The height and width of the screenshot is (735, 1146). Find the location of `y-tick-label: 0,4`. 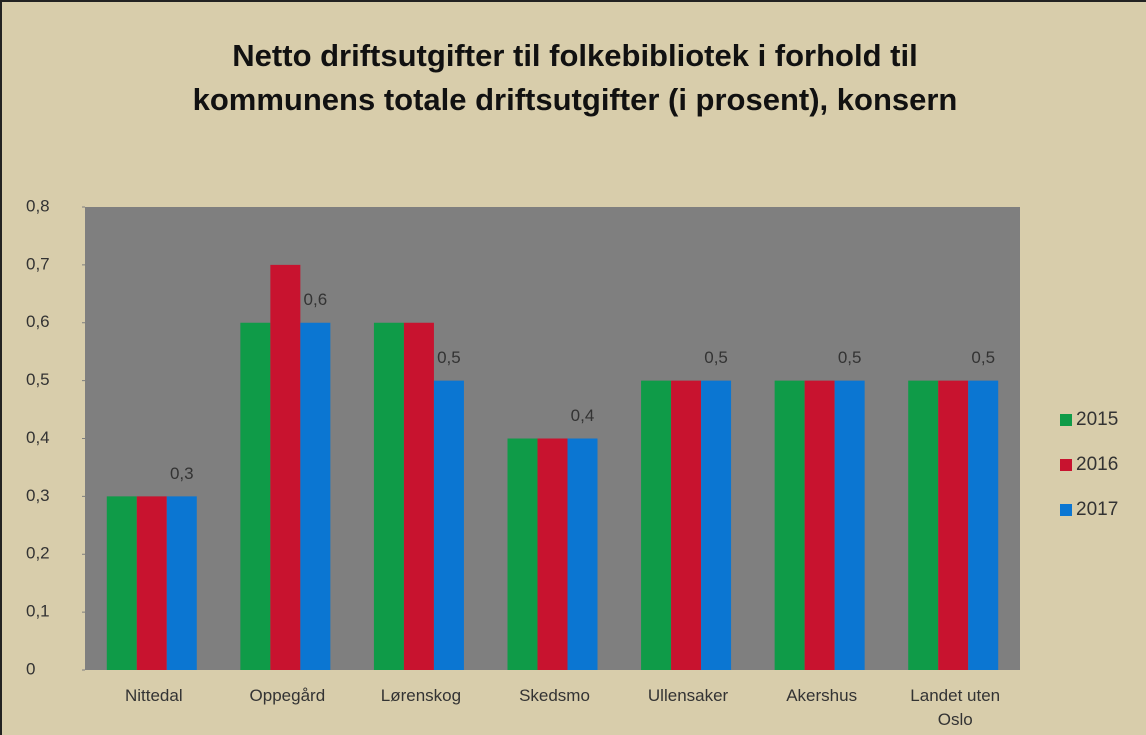

y-tick-label: 0,4 is located at coordinates (38, 437).